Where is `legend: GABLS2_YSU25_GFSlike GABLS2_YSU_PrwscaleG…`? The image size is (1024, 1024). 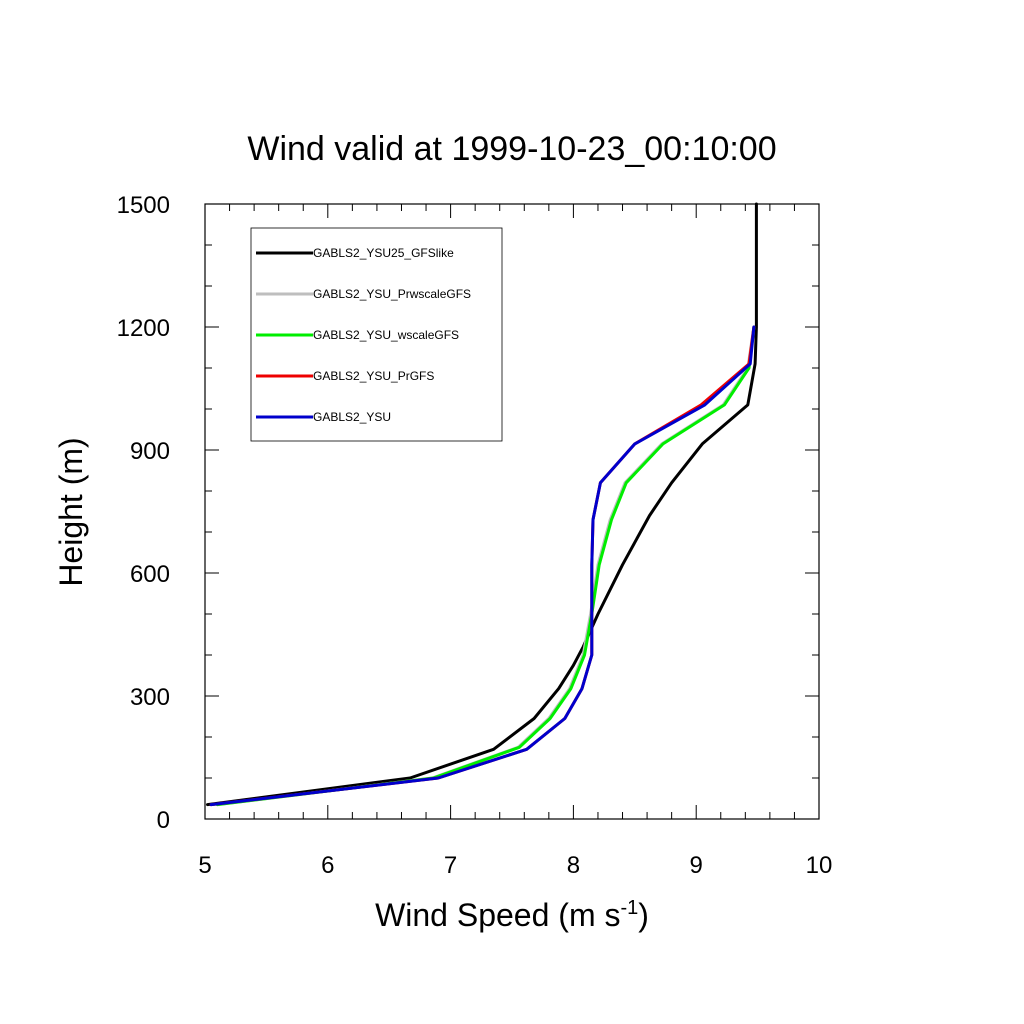
legend: GABLS2_YSU25_GFSlike GABLS2_YSU_PrwscaleG… is located at coordinates (376, 334).